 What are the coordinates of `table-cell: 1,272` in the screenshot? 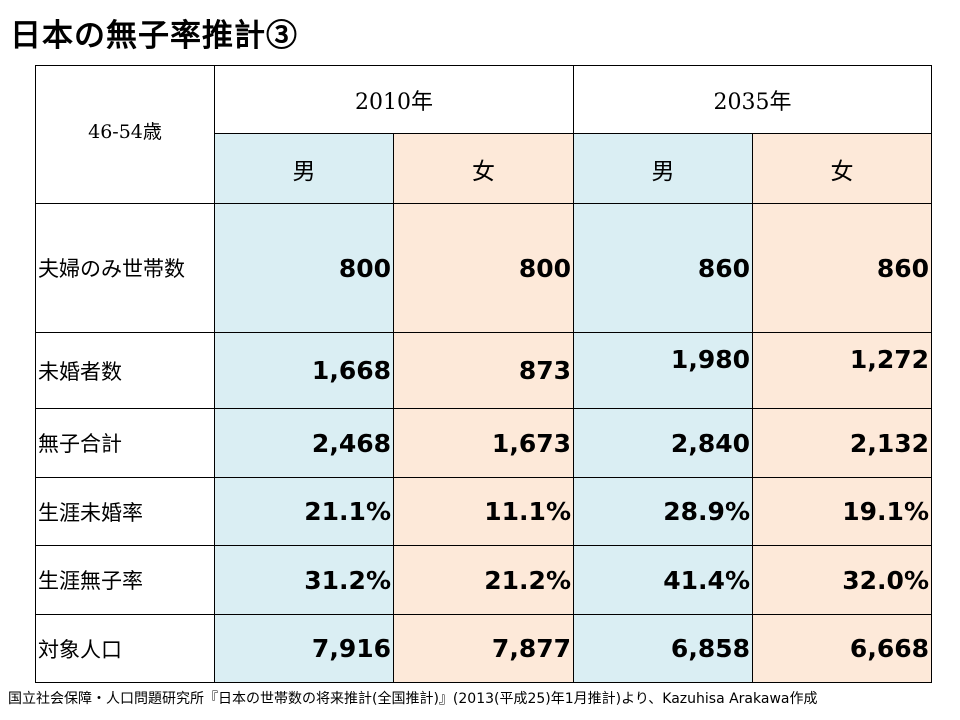 It's located at (842, 370).